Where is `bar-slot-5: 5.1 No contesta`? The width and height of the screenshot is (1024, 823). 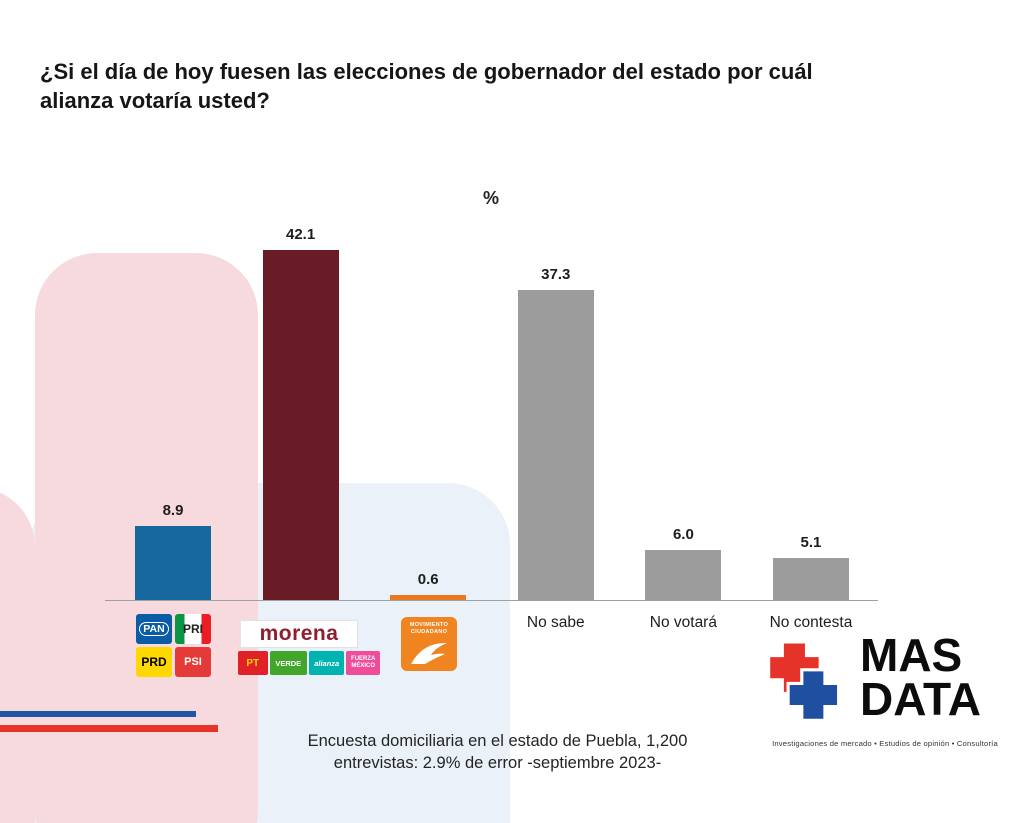
bar-slot-5: 5.1 No contesta is located at coordinates (811, 428).